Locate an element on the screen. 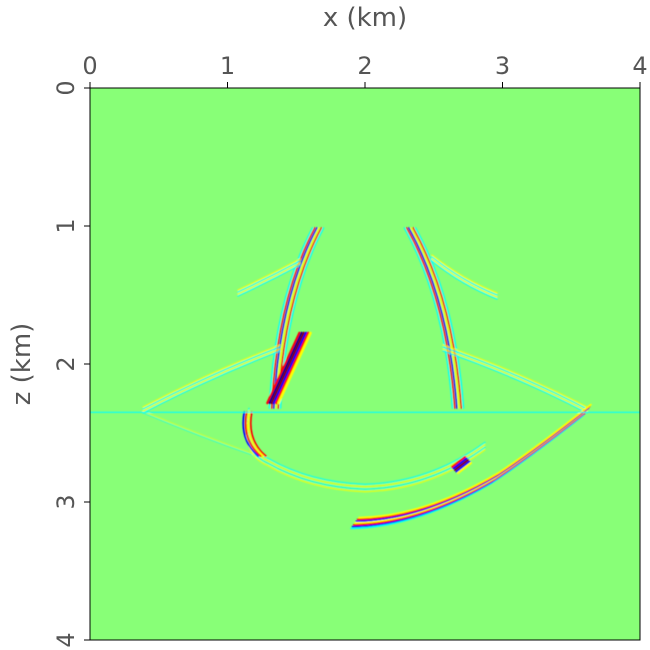  right-arc is located at coordinates (434, 318).